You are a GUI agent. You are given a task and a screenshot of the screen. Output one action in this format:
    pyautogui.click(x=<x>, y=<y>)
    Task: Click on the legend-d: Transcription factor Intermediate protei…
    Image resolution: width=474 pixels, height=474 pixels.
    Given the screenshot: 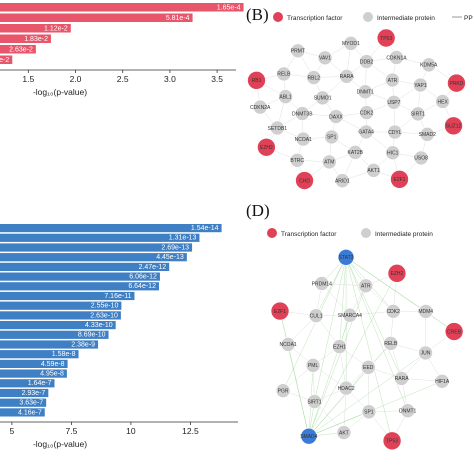 What is the action you would take?
    pyautogui.click(x=350, y=233)
    